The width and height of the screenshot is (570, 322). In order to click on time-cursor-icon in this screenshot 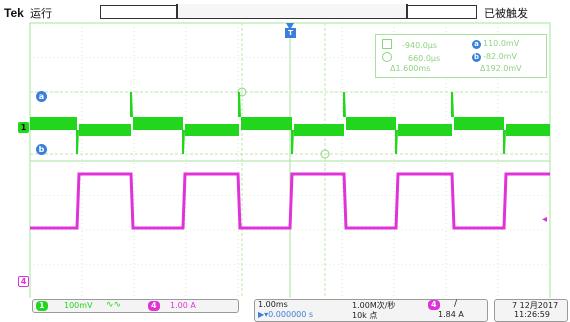, I will do `click(387, 44)`.